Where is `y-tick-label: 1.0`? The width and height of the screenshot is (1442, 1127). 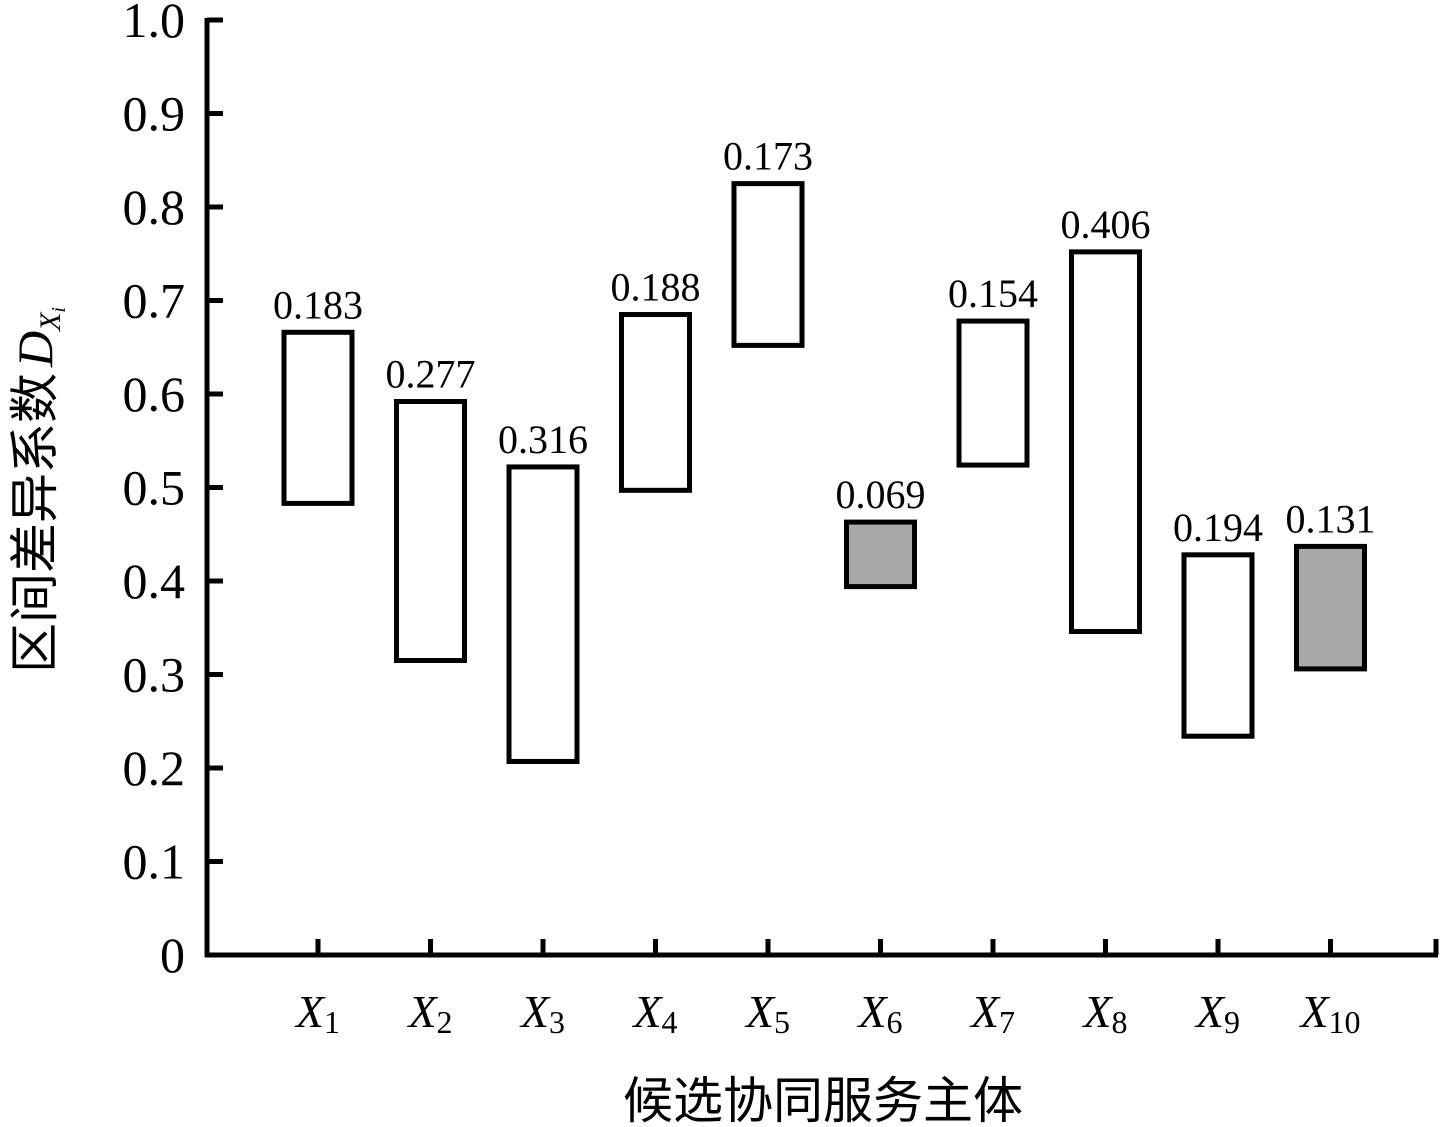
y-tick-label: 1.0 is located at coordinates (154, 24).